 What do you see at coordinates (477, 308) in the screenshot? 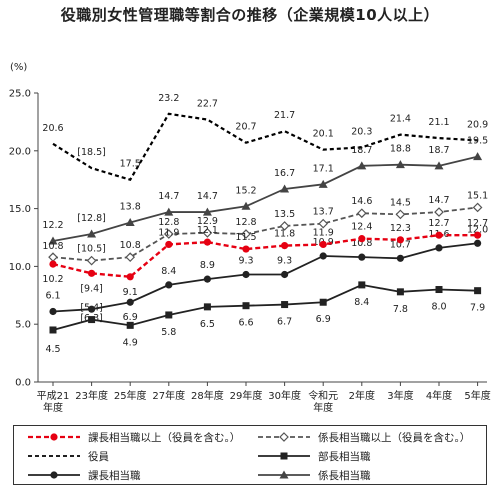
I see `data-label: 7.9` at bounding box center [477, 308].